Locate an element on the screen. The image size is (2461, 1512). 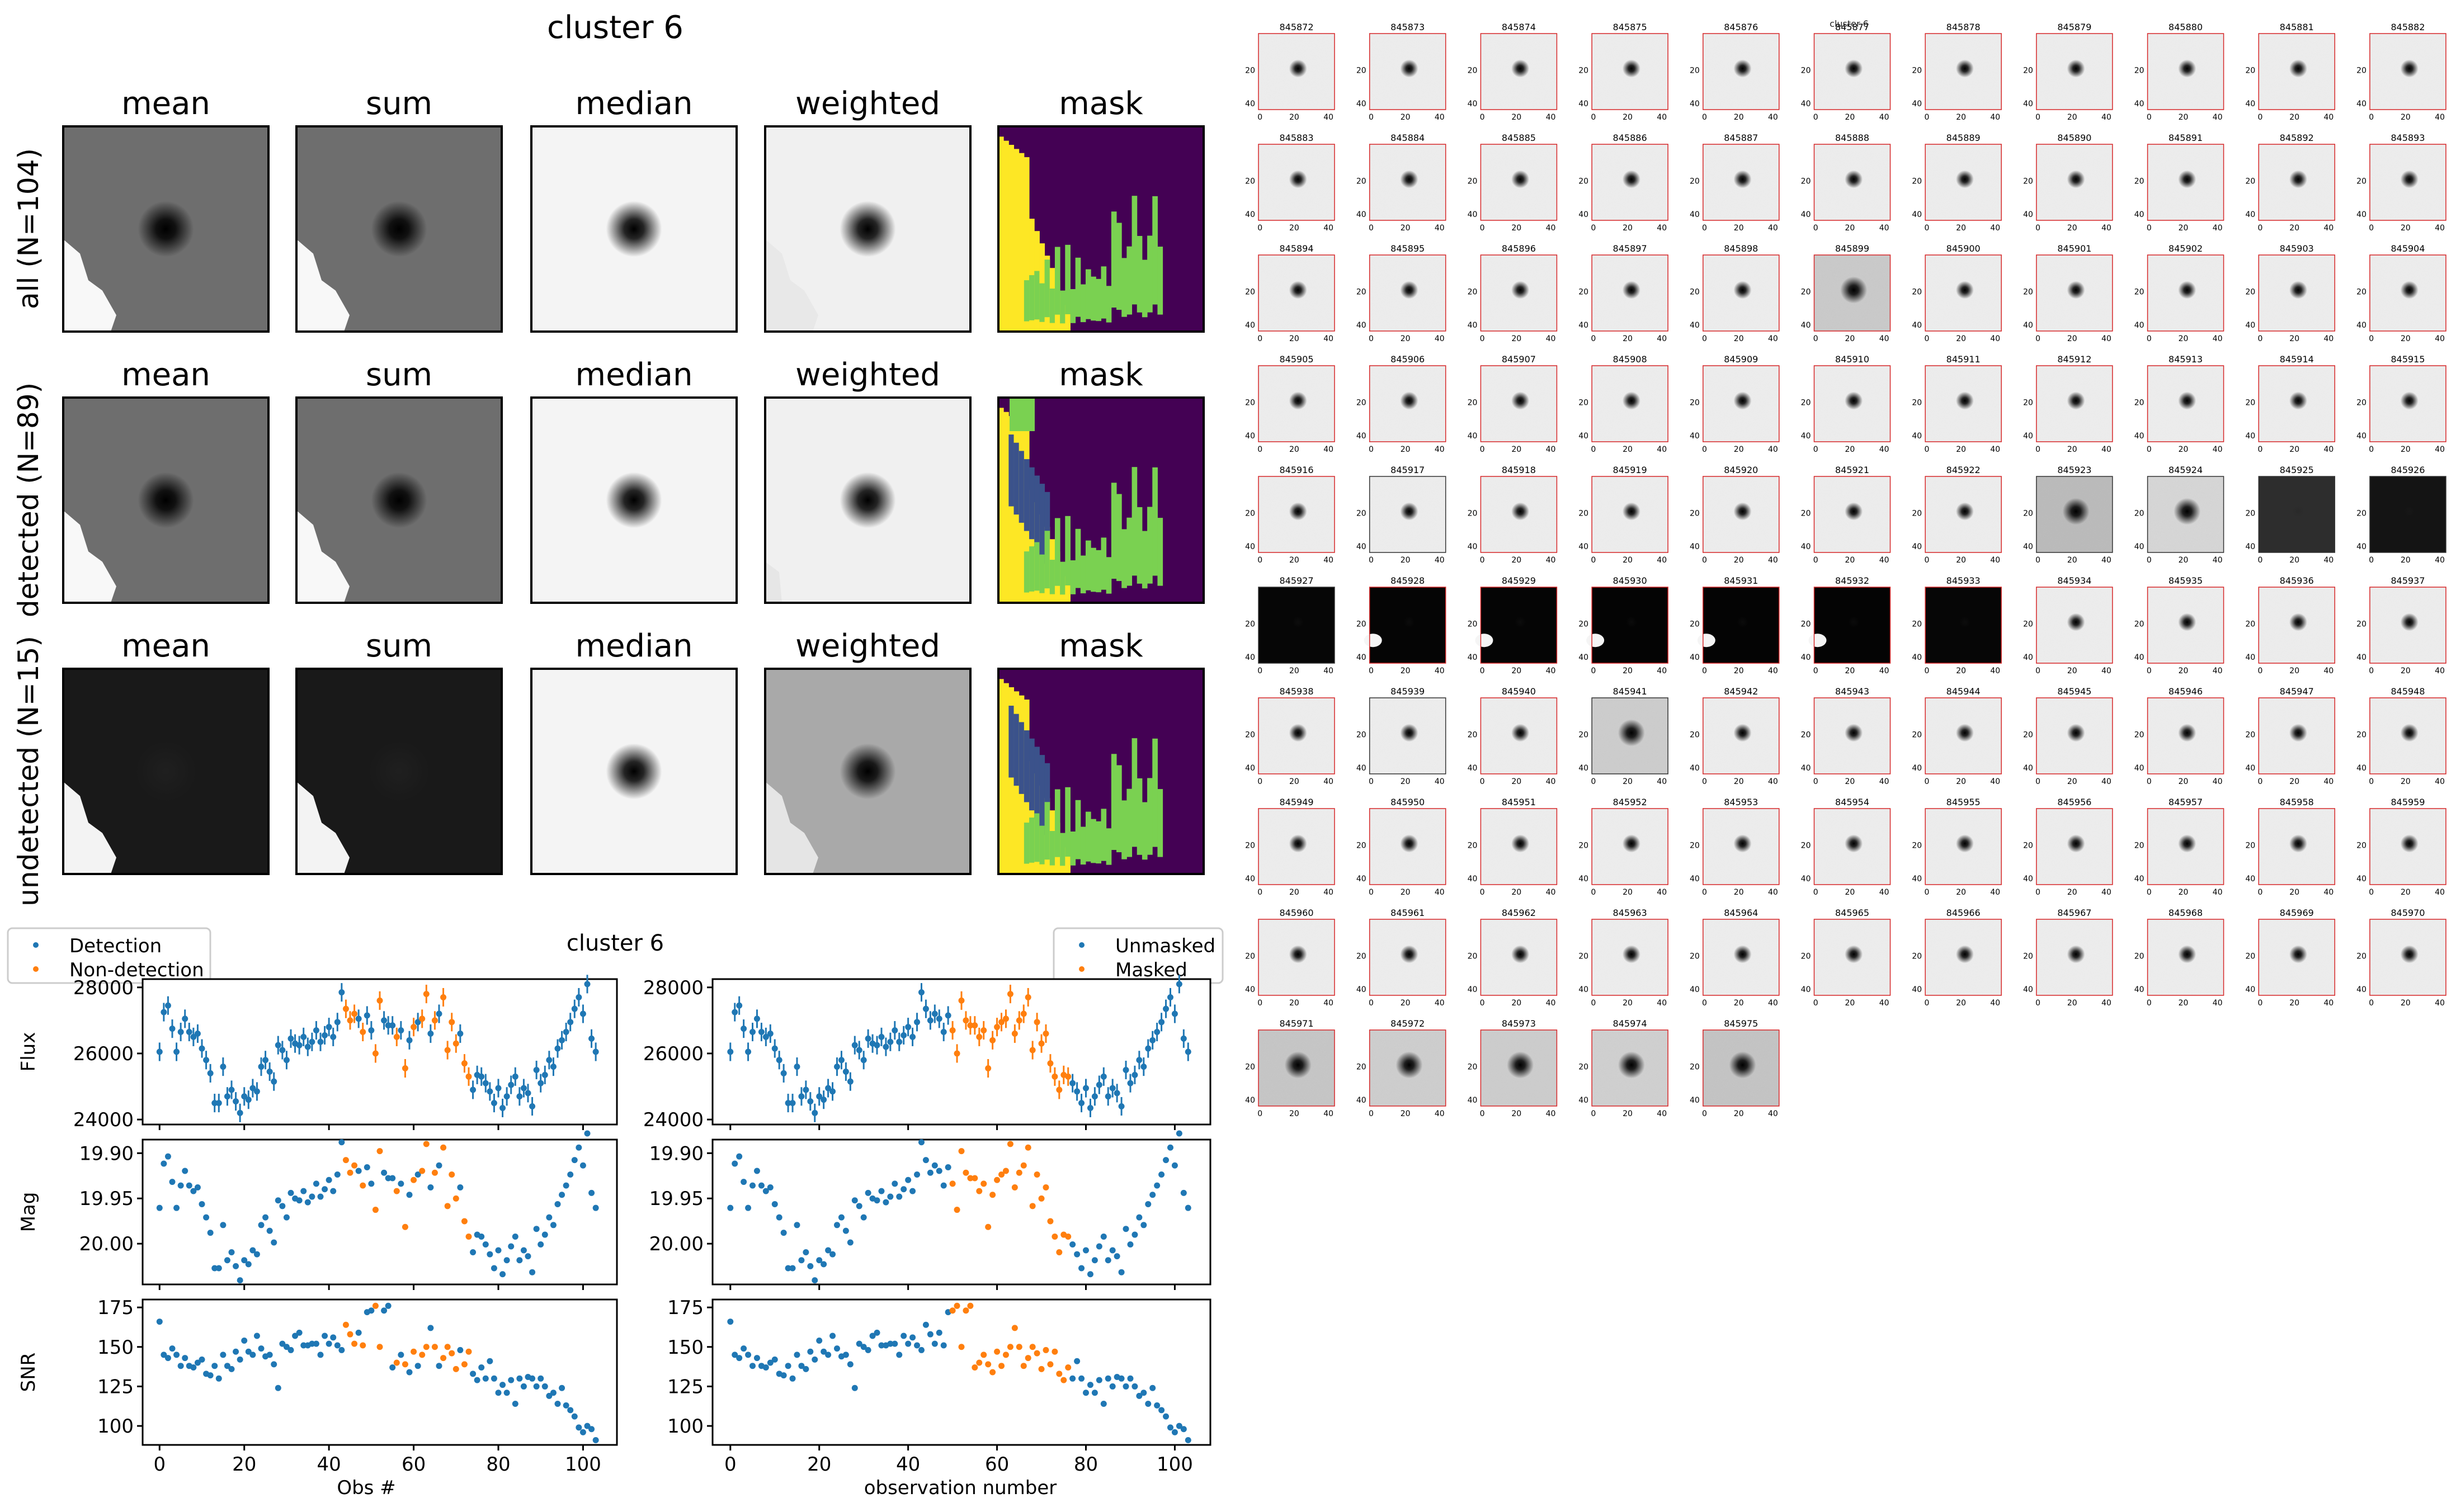
stamp-label: 845931 is located at coordinates (1741, 580).